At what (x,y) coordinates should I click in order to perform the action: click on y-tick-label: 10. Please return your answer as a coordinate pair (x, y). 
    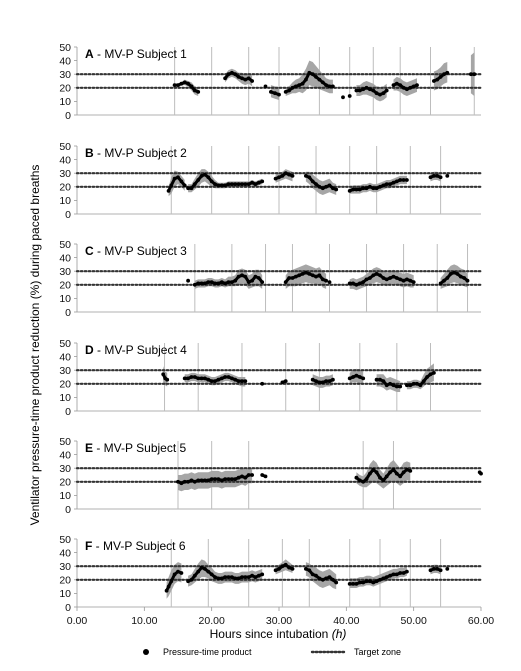
    Looking at the image, I should click on (65, 102).